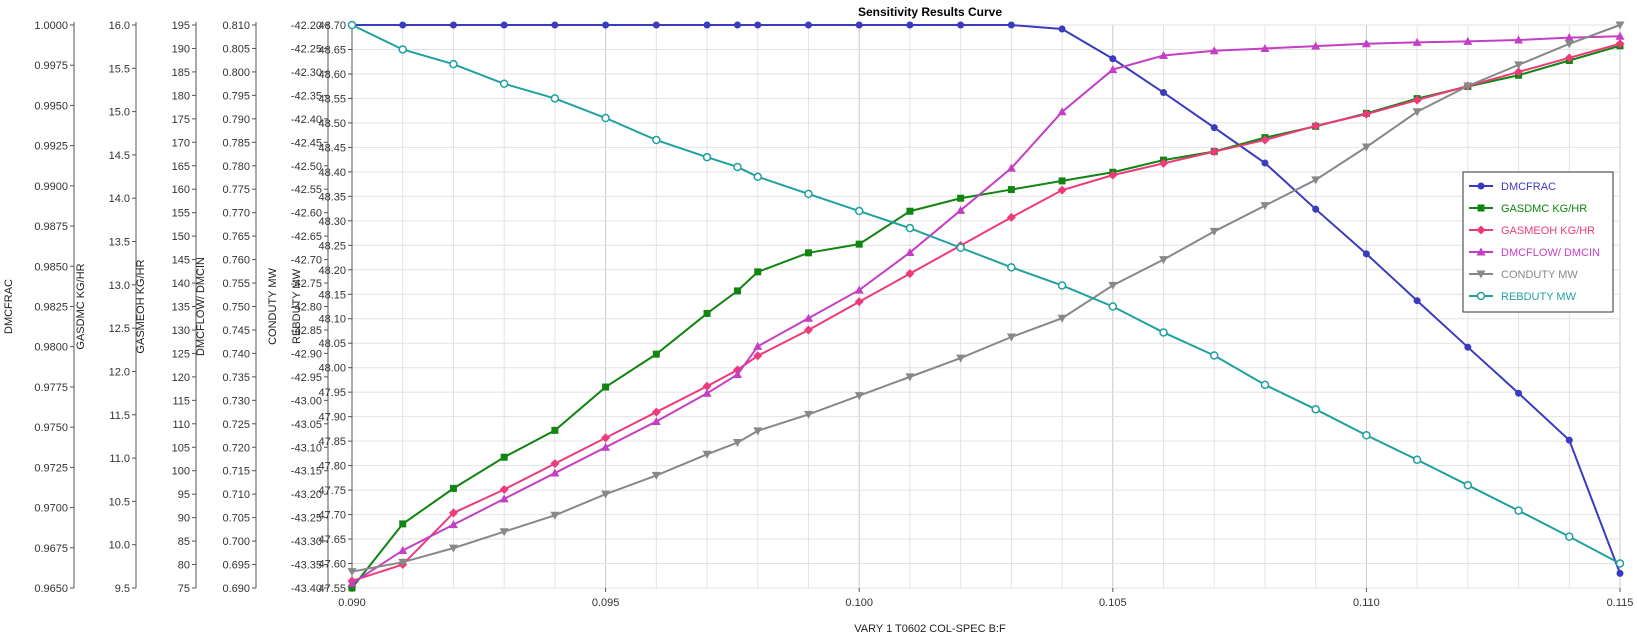  What do you see at coordinates (306, 425) in the screenshot?
I see `y-tick-label: -43.05` at bounding box center [306, 425].